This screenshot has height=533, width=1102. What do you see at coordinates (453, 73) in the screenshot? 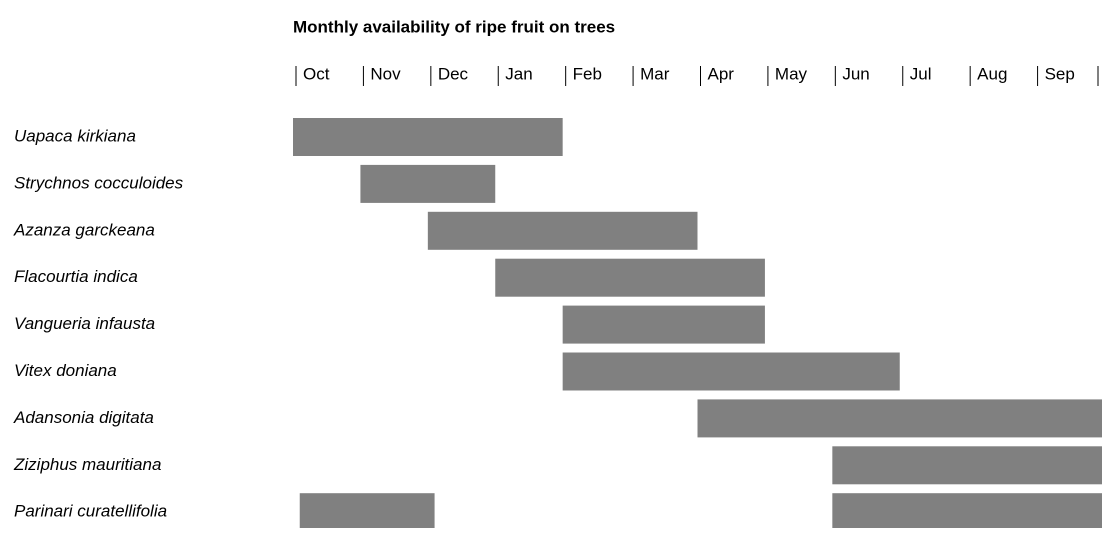
I see `month-label: Dec` at bounding box center [453, 73].